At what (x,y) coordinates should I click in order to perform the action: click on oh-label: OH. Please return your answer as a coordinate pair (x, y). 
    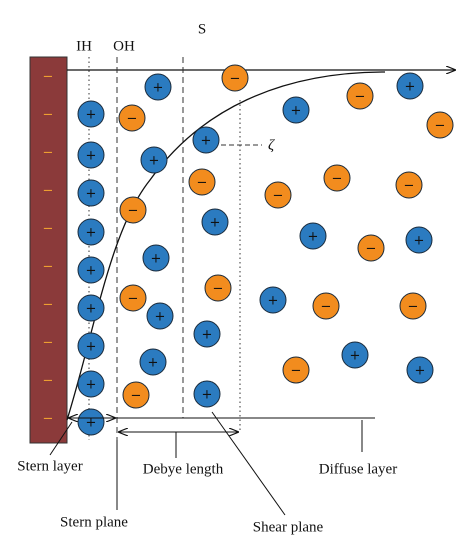
    Looking at the image, I should click on (124, 46).